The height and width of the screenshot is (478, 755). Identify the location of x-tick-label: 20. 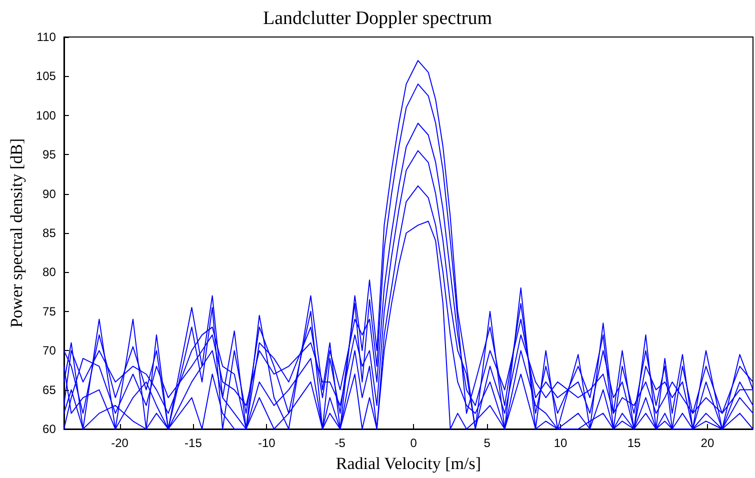
(707, 443).